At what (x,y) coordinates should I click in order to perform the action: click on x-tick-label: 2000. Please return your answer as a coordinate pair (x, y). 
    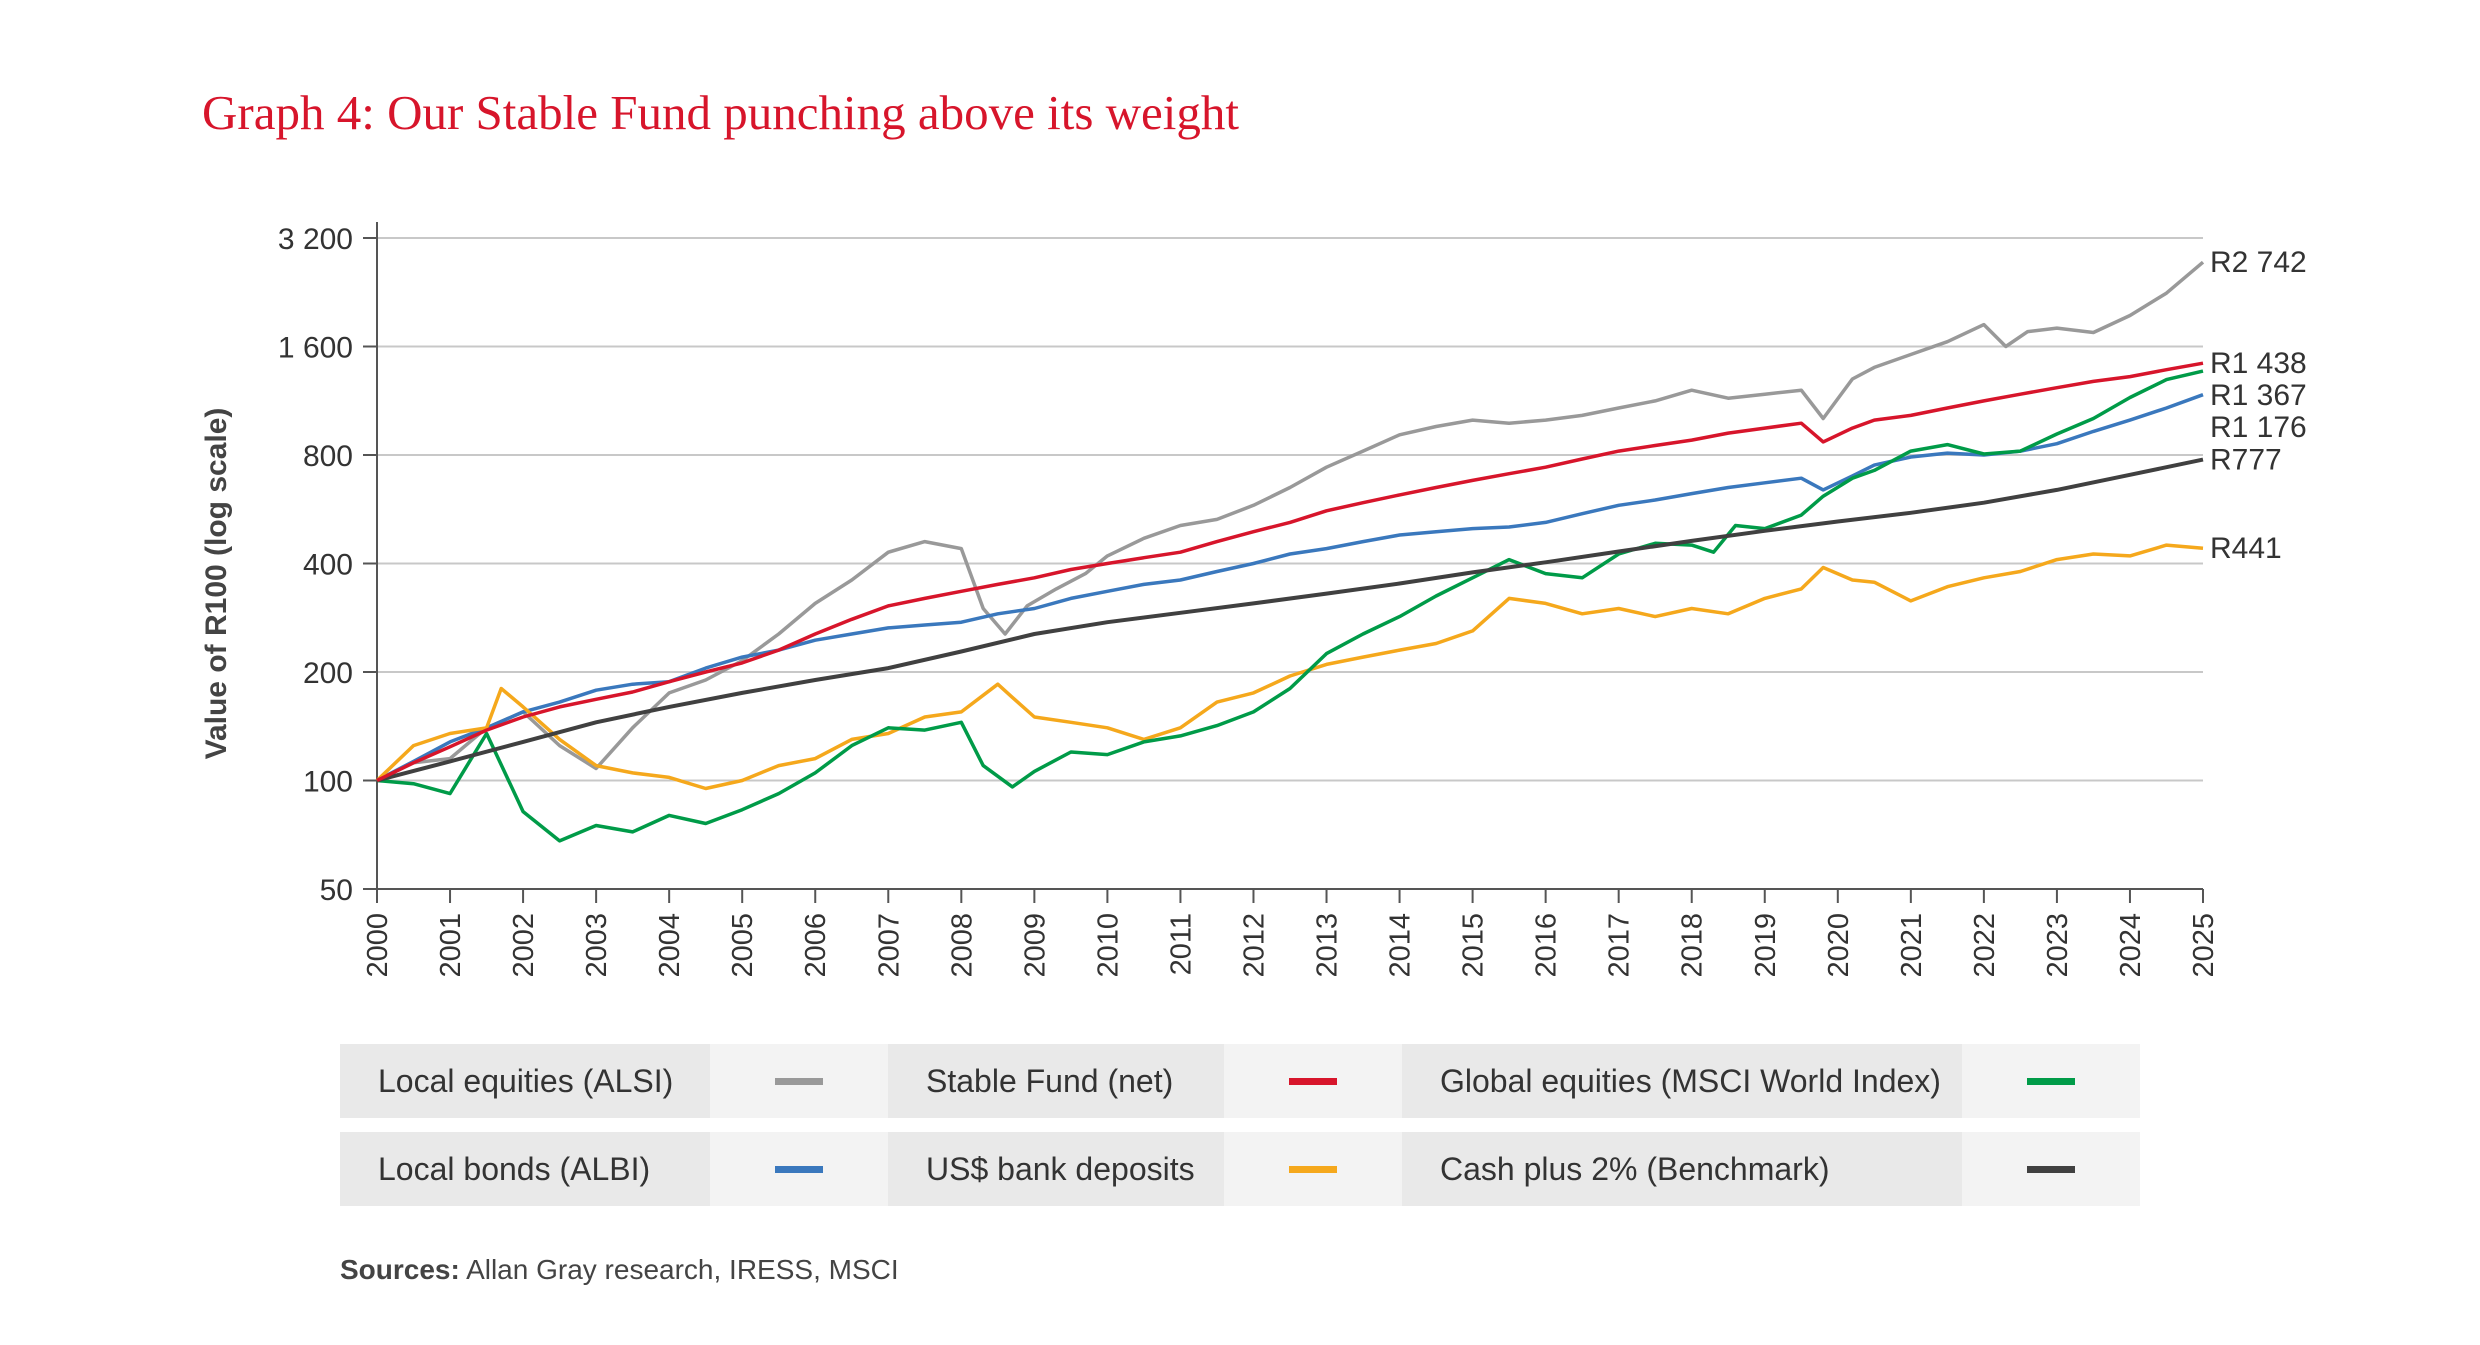
    Looking at the image, I should click on (378, 945).